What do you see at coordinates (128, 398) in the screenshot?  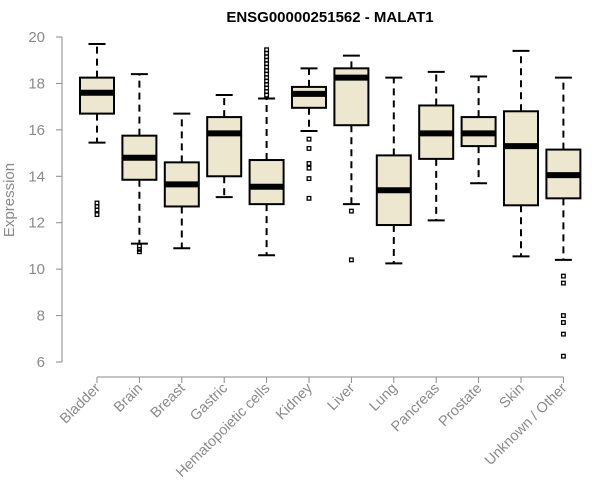 I see `x-tick-label: Brain` at bounding box center [128, 398].